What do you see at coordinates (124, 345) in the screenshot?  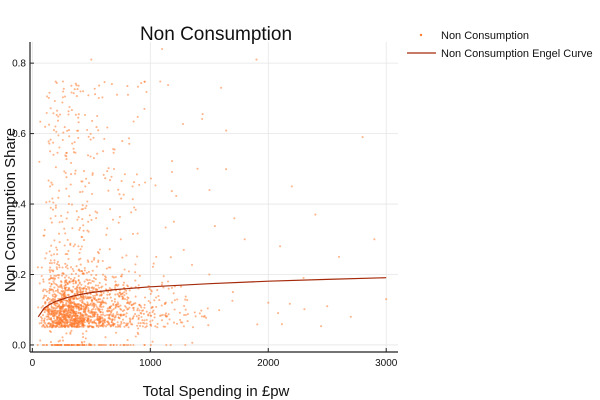 I see `scatter-point-1934` at bounding box center [124, 345].